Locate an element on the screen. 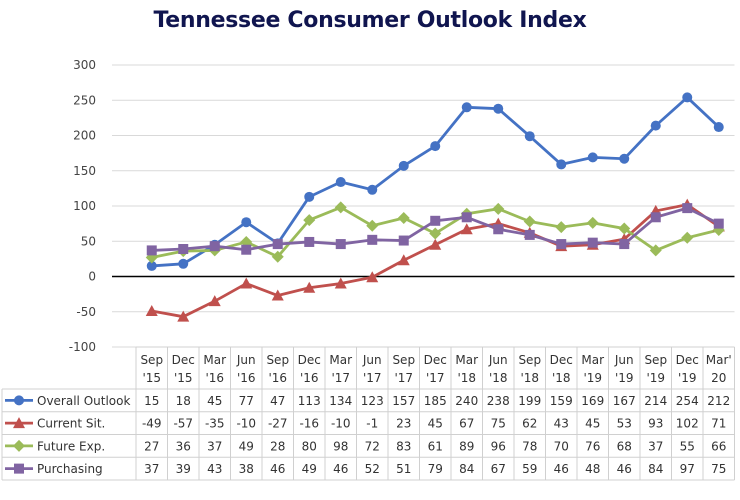 Image resolution: width=740 pixels, height=500 pixels. table-cell: -1 is located at coordinates (372, 424).